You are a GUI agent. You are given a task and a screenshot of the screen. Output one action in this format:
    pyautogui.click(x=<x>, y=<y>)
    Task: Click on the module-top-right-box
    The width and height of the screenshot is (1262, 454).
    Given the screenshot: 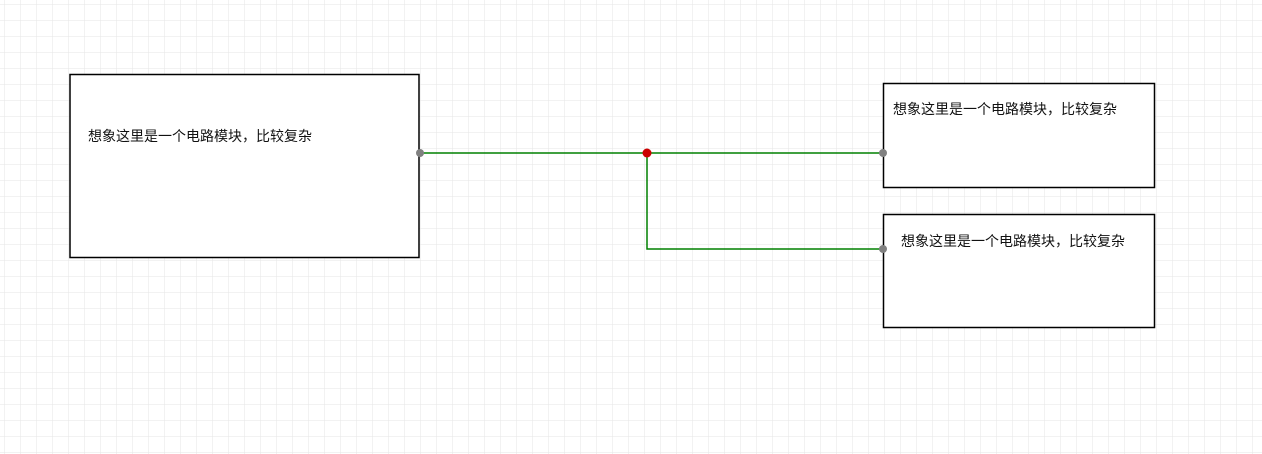 What is the action you would take?
    pyautogui.click(x=1019, y=135)
    